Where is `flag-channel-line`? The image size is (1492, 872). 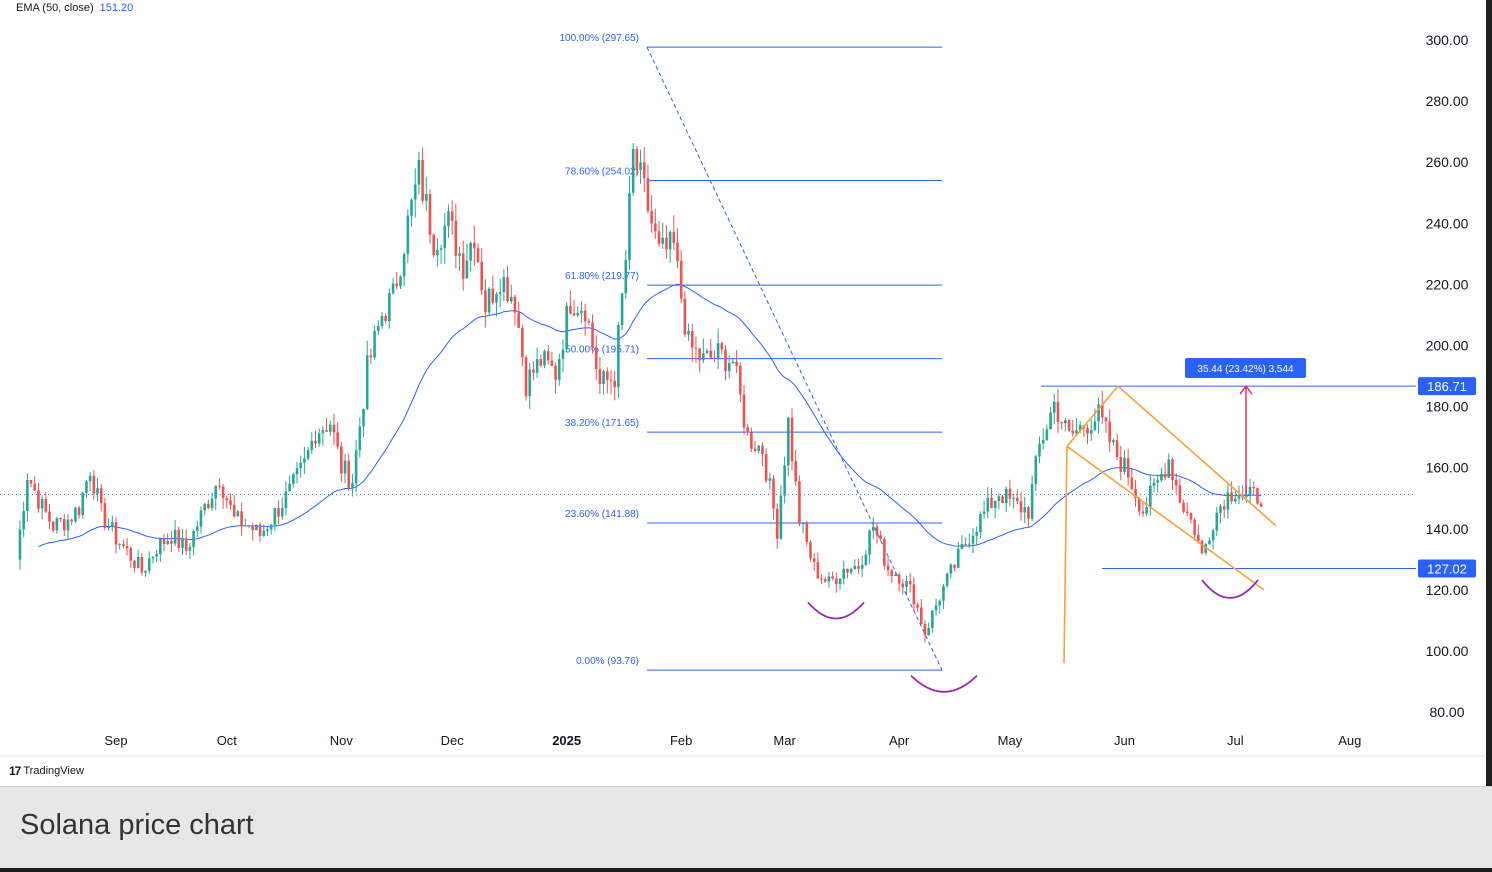
flag-channel-line is located at coordinates (1092, 416).